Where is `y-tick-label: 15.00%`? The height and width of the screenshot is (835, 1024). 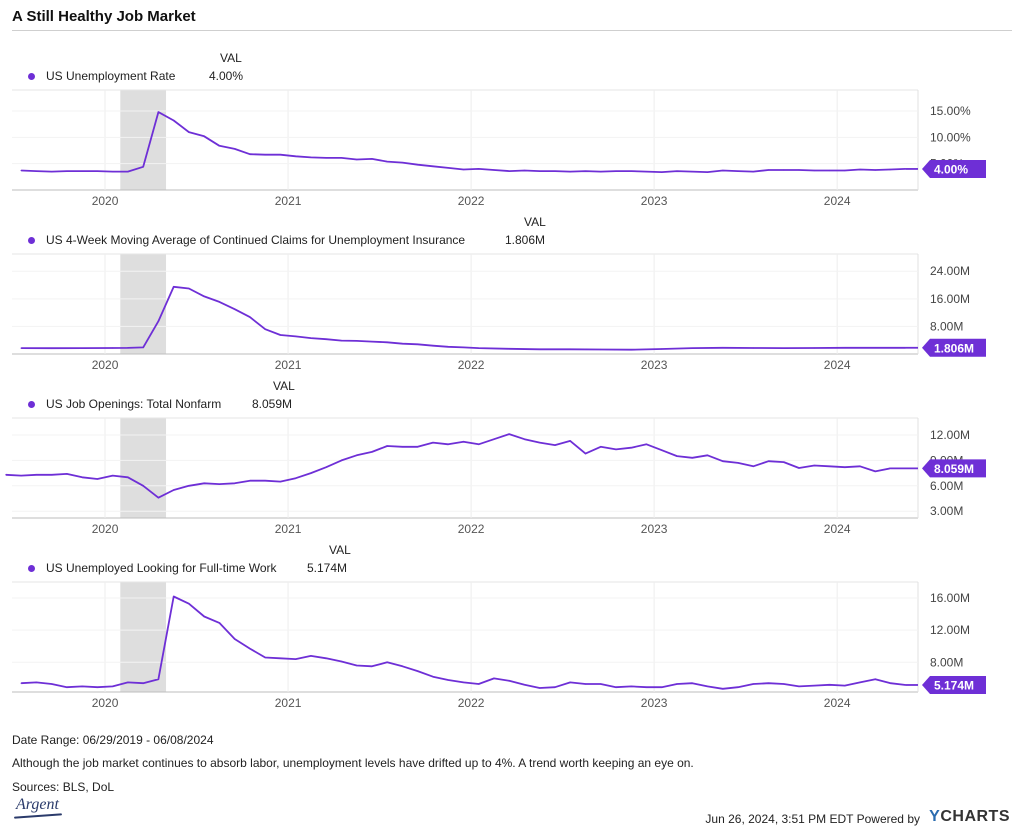
y-tick-label: 15.00% is located at coordinates (950, 111).